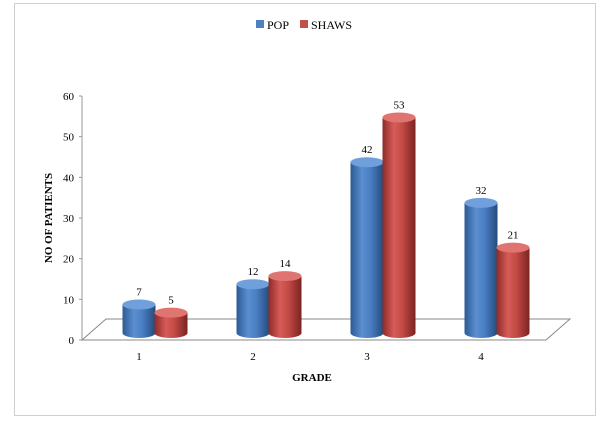 This screenshot has height=425, width=608. What do you see at coordinates (69, 97) in the screenshot?
I see `y-tick-label: 60` at bounding box center [69, 97].